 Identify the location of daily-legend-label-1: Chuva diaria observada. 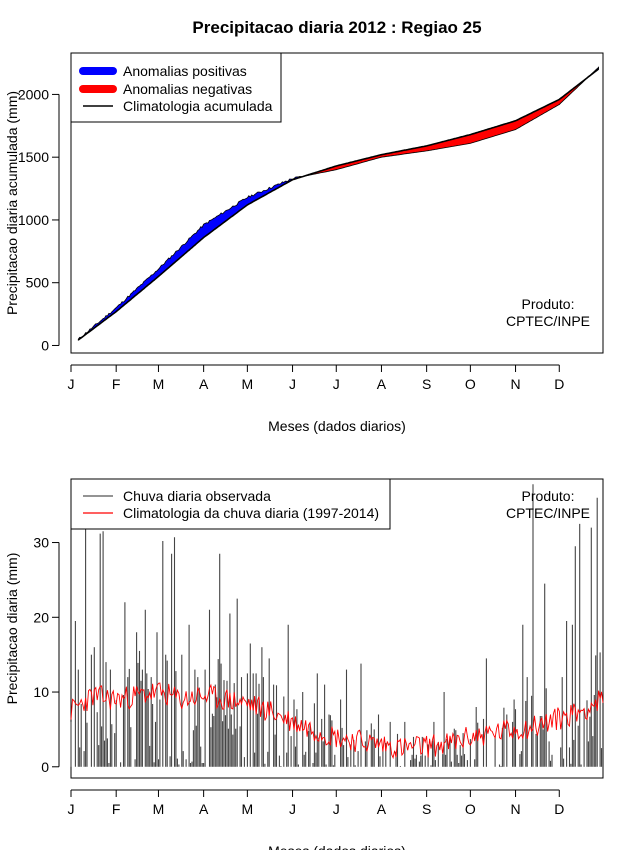
(197, 496).